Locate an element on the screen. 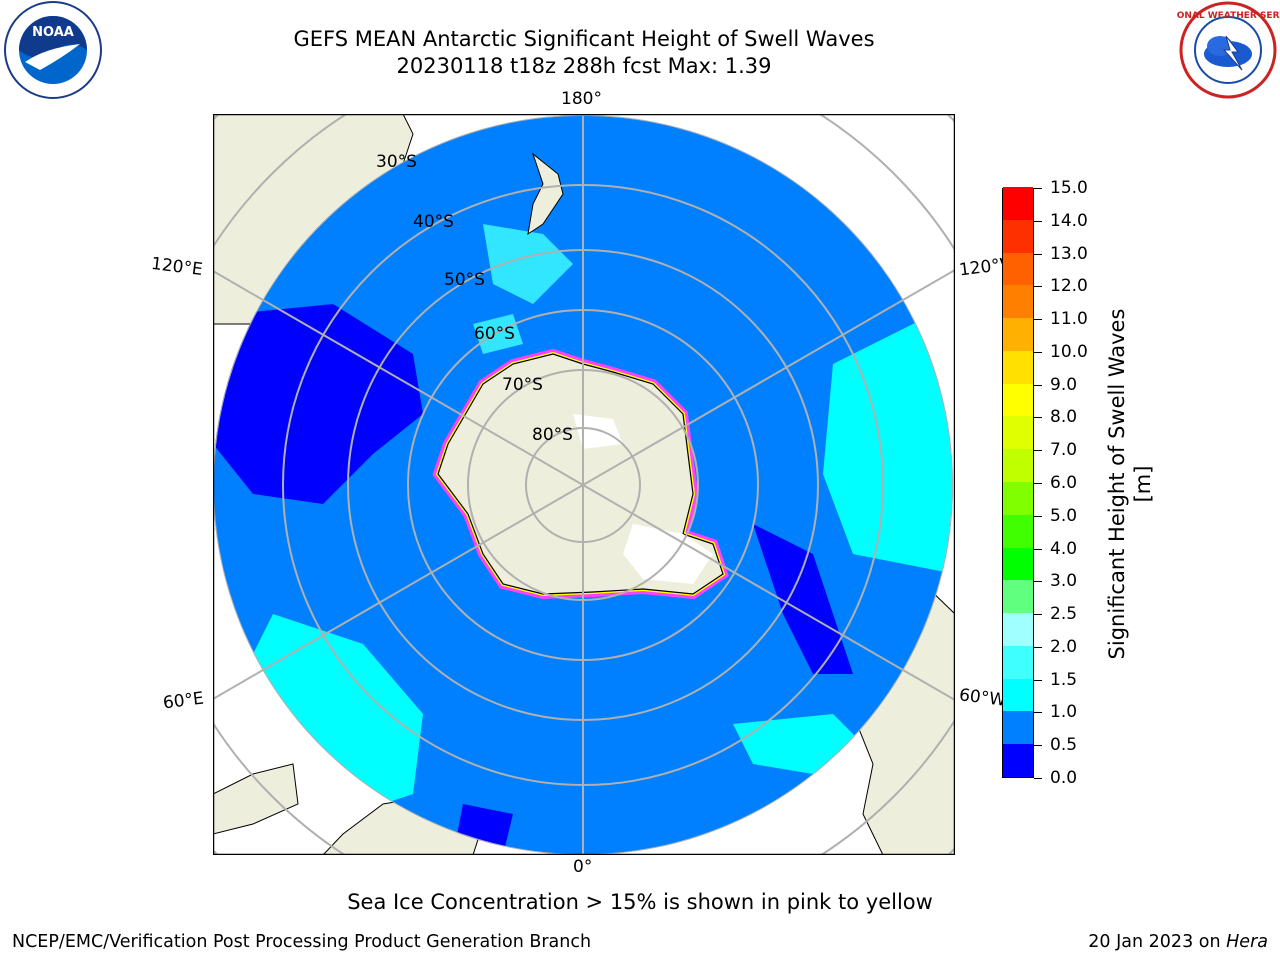 Image resolution: width=1280 pixels, height=960 pixels. colorbar-tick-label: 12.0 is located at coordinates (1069, 286).